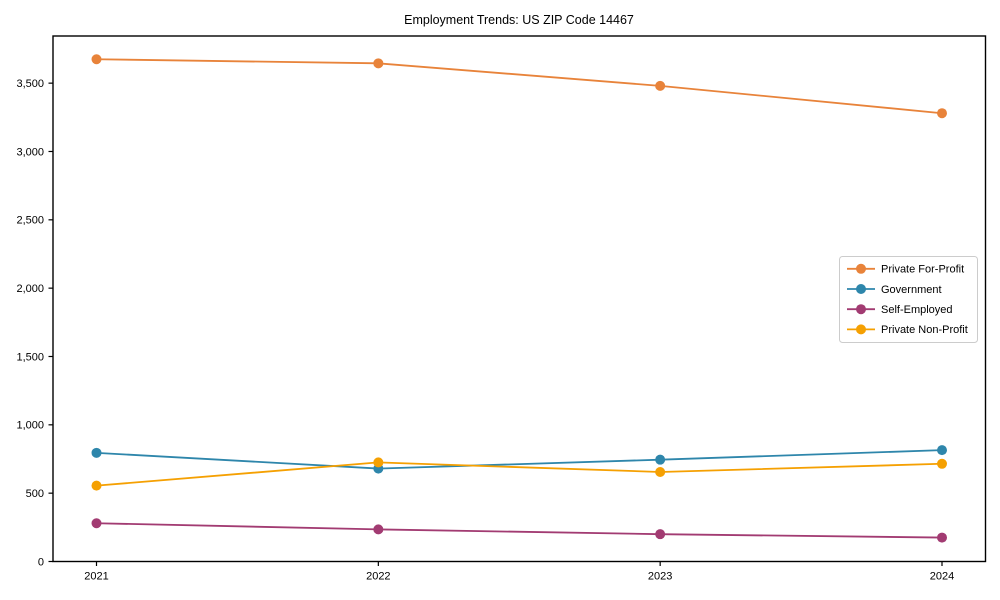  What do you see at coordinates (942, 463) in the screenshot?
I see `data-point-private-non-profit-2024` at bounding box center [942, 463].